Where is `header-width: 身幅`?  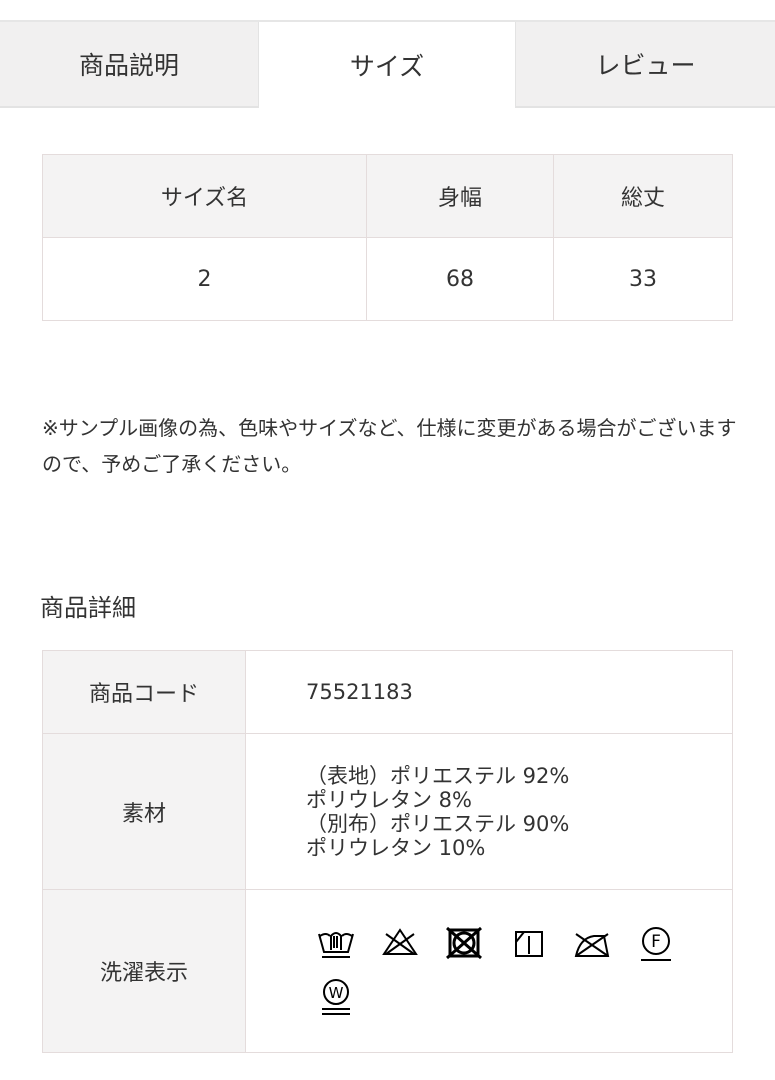 header-width: 身幅 is located at coordinates (460, 196).